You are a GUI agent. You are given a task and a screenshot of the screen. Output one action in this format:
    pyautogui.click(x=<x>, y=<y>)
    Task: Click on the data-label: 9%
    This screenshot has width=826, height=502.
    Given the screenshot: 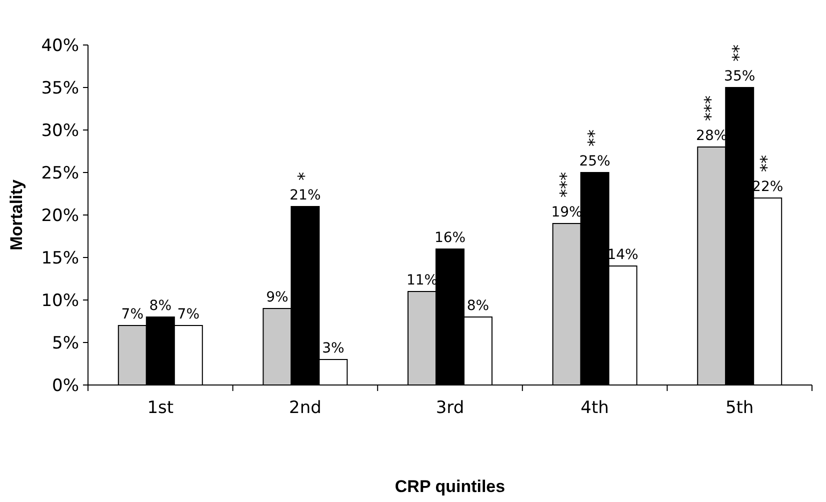 What is the action you would take?
    pyautogui.click(x=277, y=298)
    